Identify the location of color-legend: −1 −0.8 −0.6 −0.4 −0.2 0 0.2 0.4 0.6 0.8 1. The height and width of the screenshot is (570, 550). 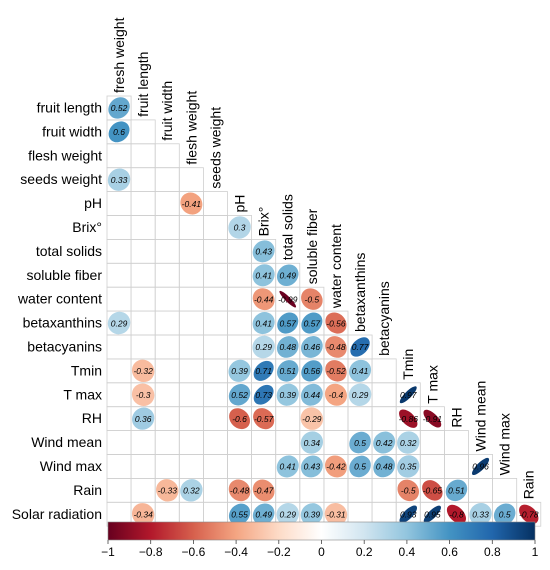
(320, 540).